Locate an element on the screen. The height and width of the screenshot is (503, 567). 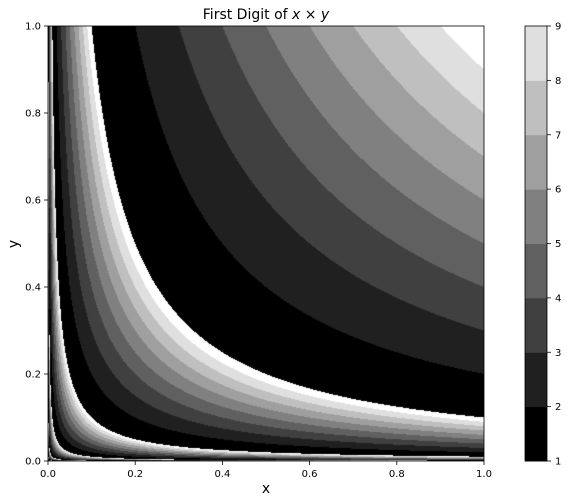
x-tick-label: 0.6 is located at coordinates (310, 474).